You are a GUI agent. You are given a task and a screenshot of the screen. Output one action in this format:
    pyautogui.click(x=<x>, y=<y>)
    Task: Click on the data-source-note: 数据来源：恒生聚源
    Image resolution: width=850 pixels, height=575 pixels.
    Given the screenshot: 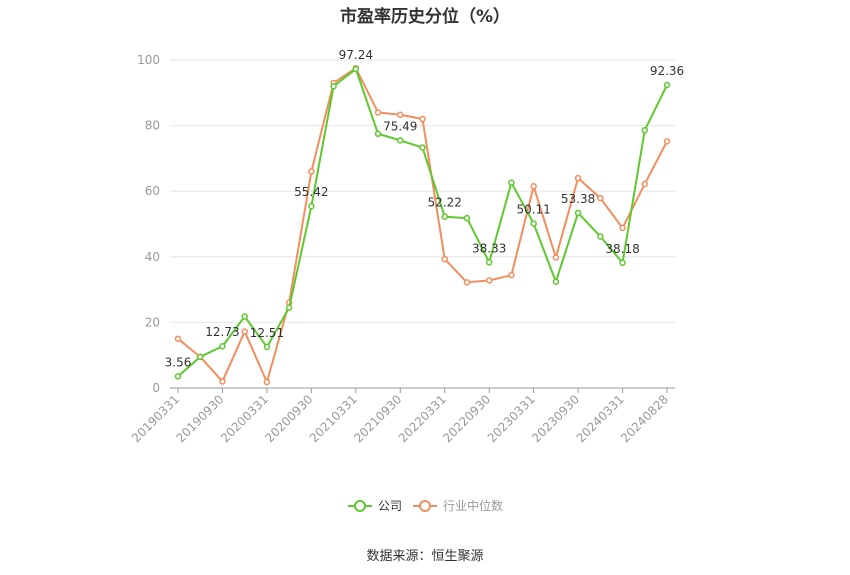 What is the action you would take?
    pyautogui.click(x=425, y=556)
    